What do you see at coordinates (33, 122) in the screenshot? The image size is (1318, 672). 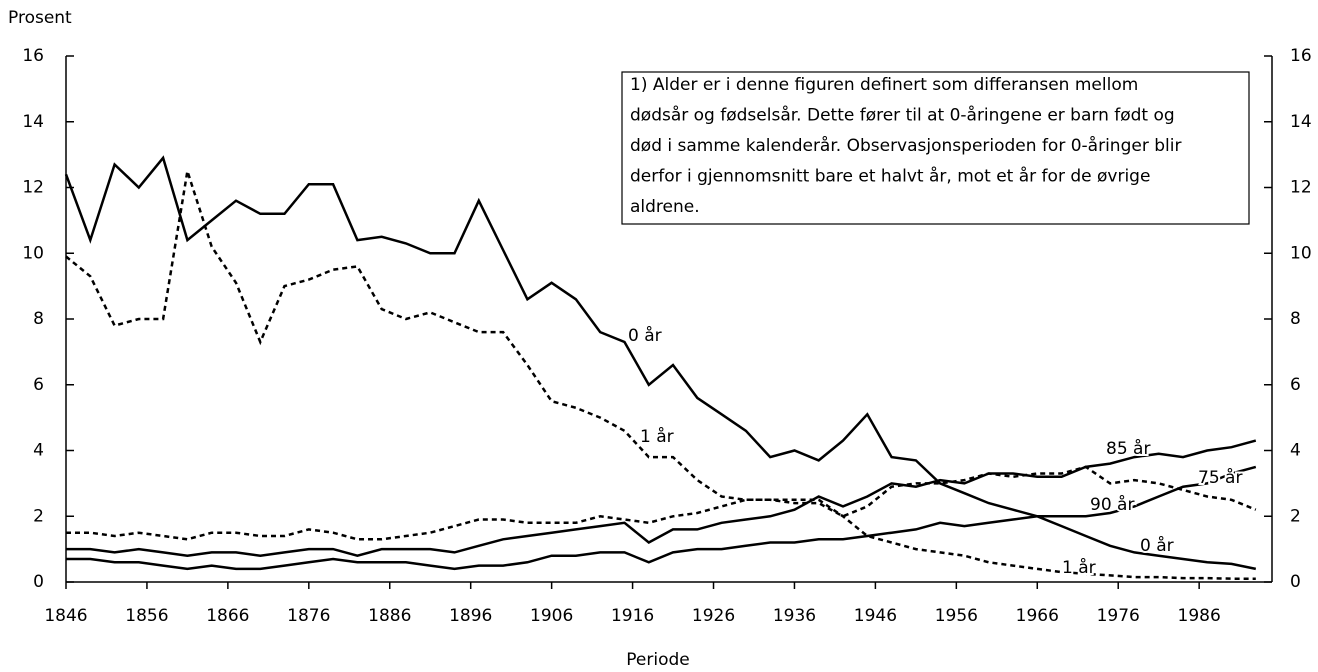 I see `y-tick-label: 14` at bounding box center [33, 122].